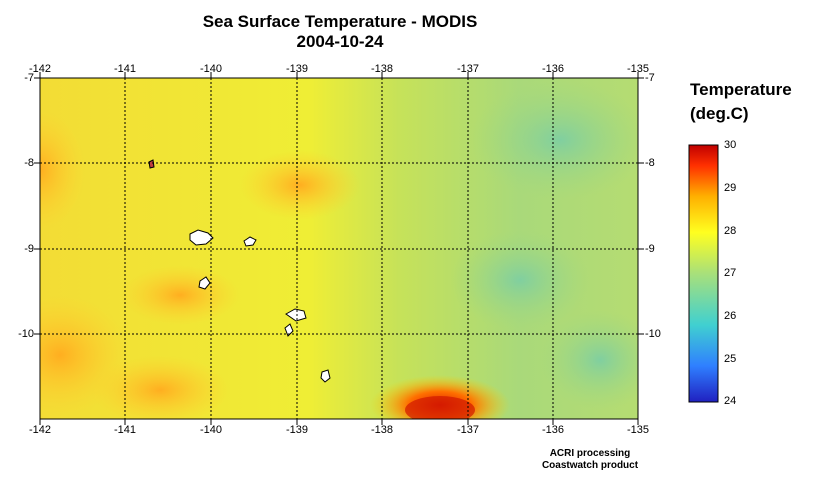  What do you see at coordinates (29, 78) in the screenshot?
I see `y-tick-left: -7` at bounding box center [29, 78].